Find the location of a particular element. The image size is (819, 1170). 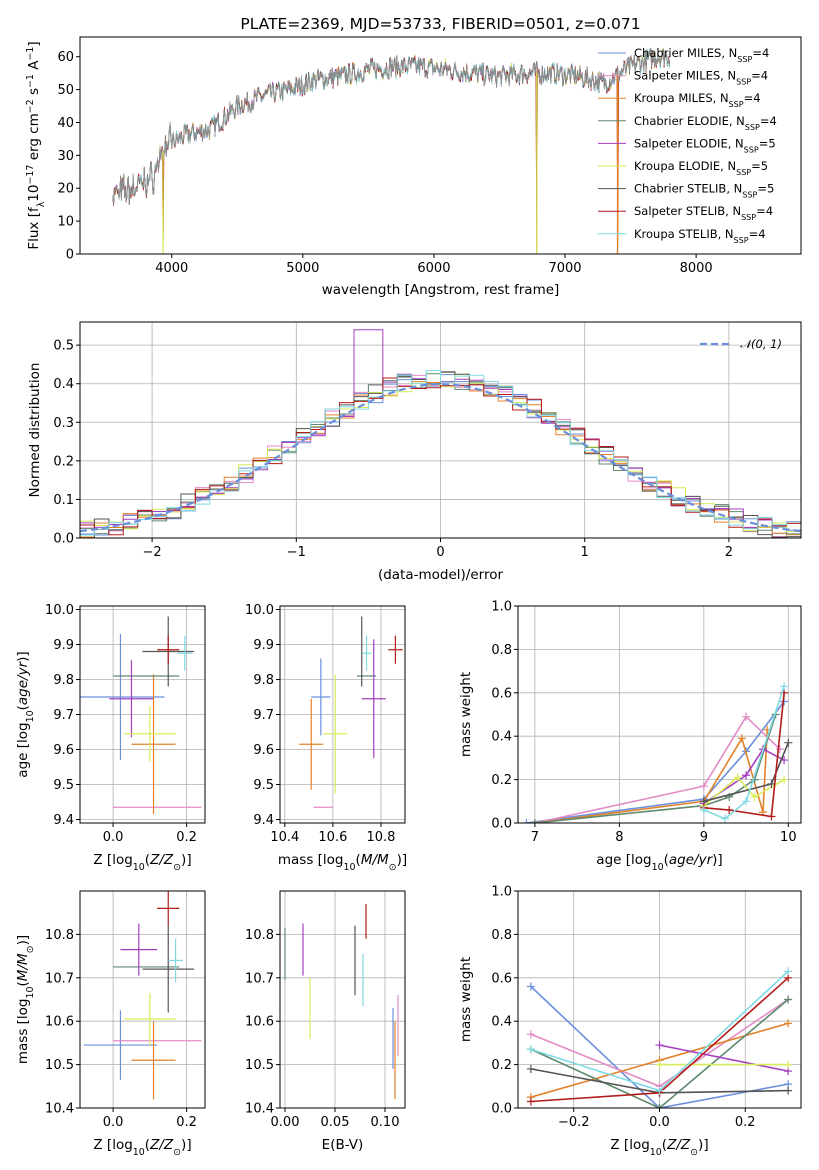

tick-label-x: 8000 is located at coordinates (696, 268).